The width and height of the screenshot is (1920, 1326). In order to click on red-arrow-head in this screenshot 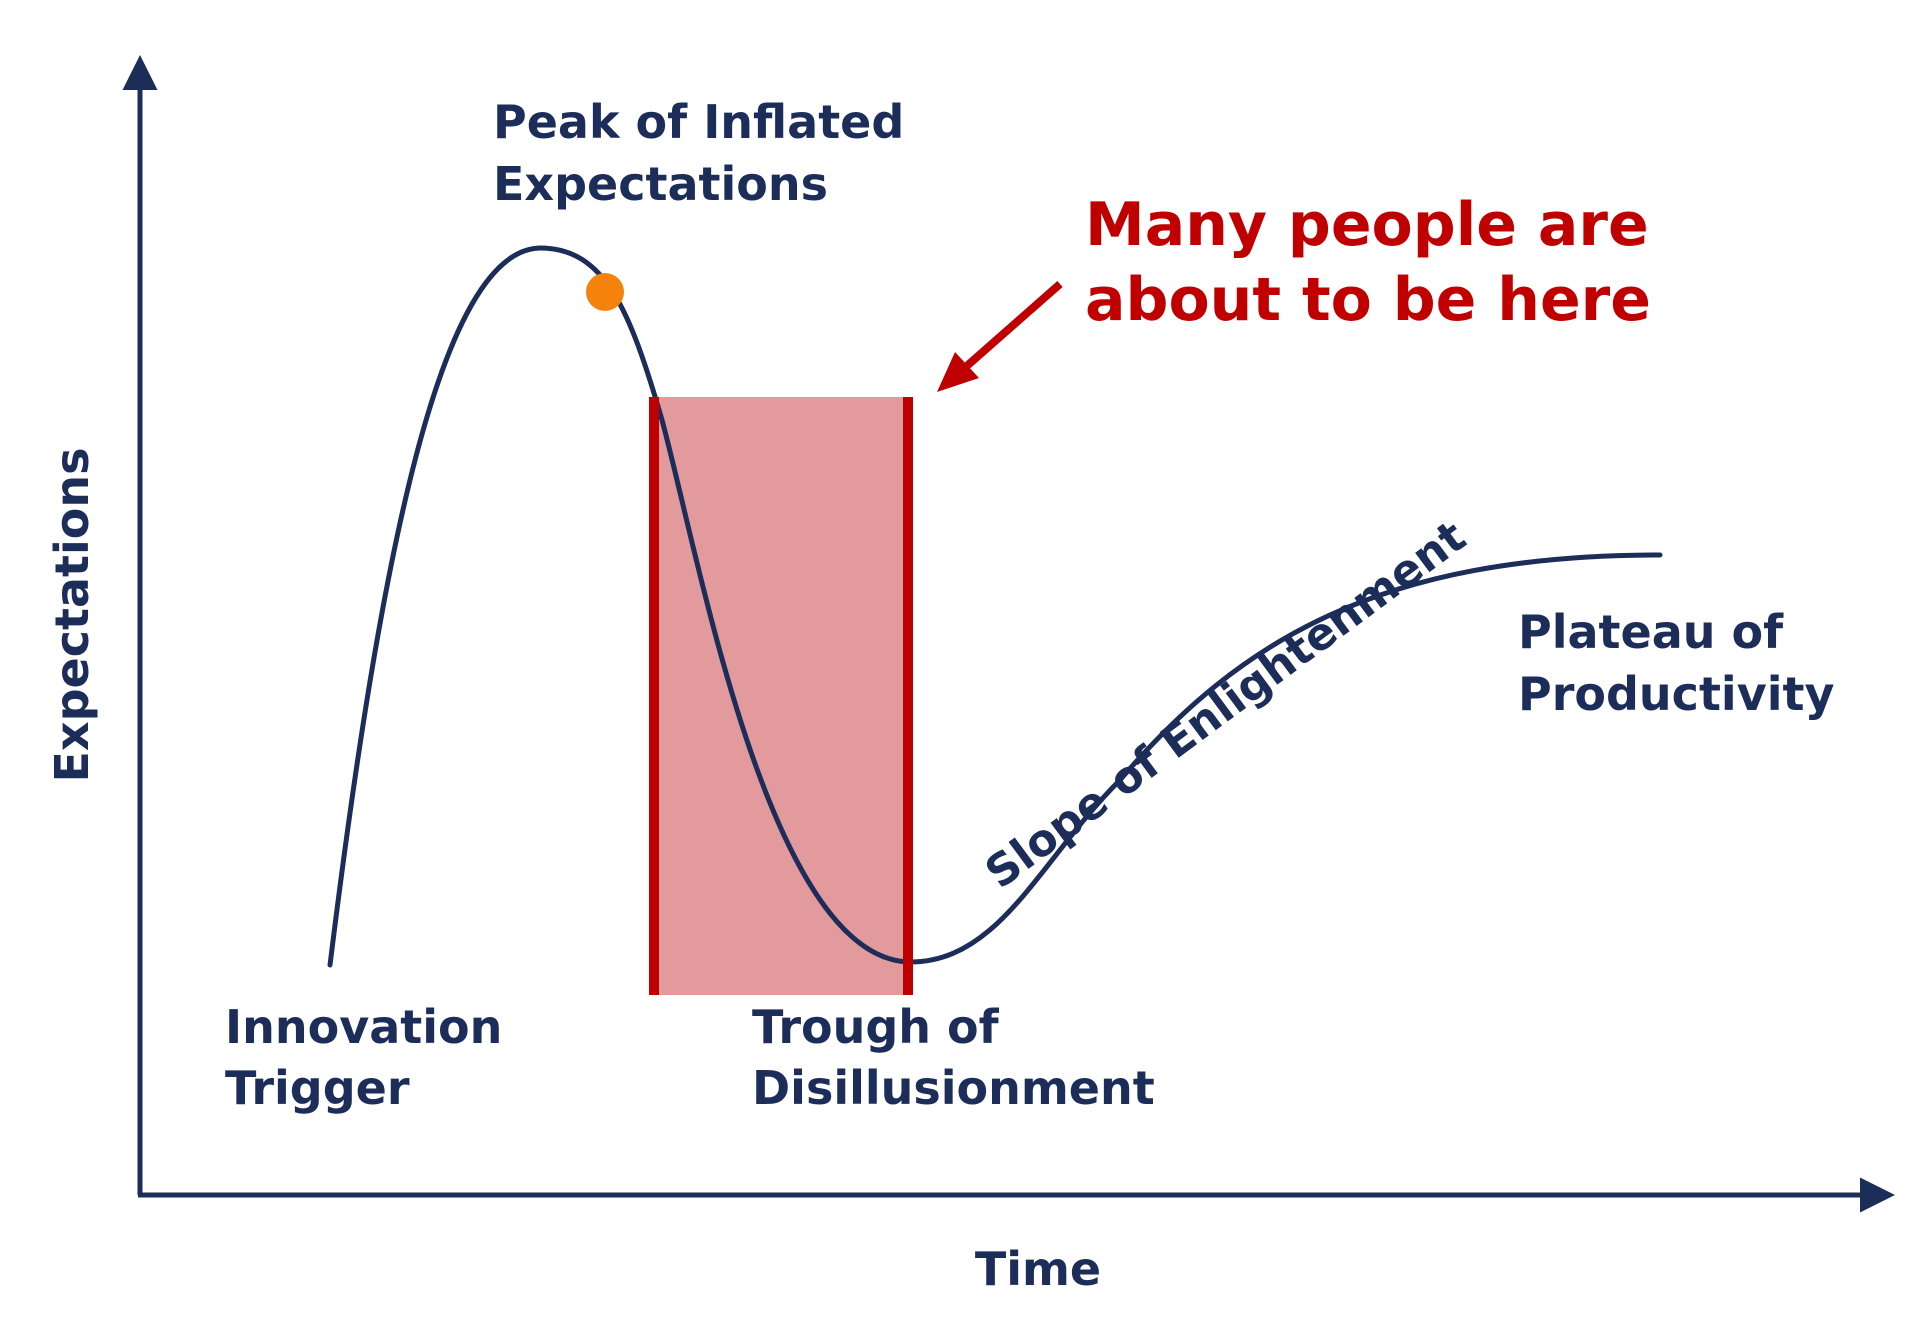, I will do `click(958, 372)`.